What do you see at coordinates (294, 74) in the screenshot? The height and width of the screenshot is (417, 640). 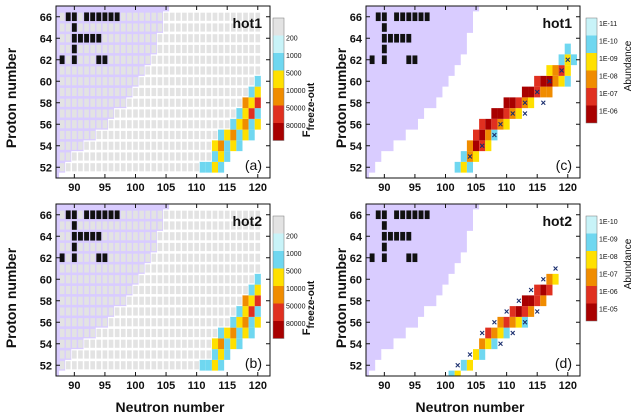 I see `colorbar-label: 5000` at bounding box center [294, 74].